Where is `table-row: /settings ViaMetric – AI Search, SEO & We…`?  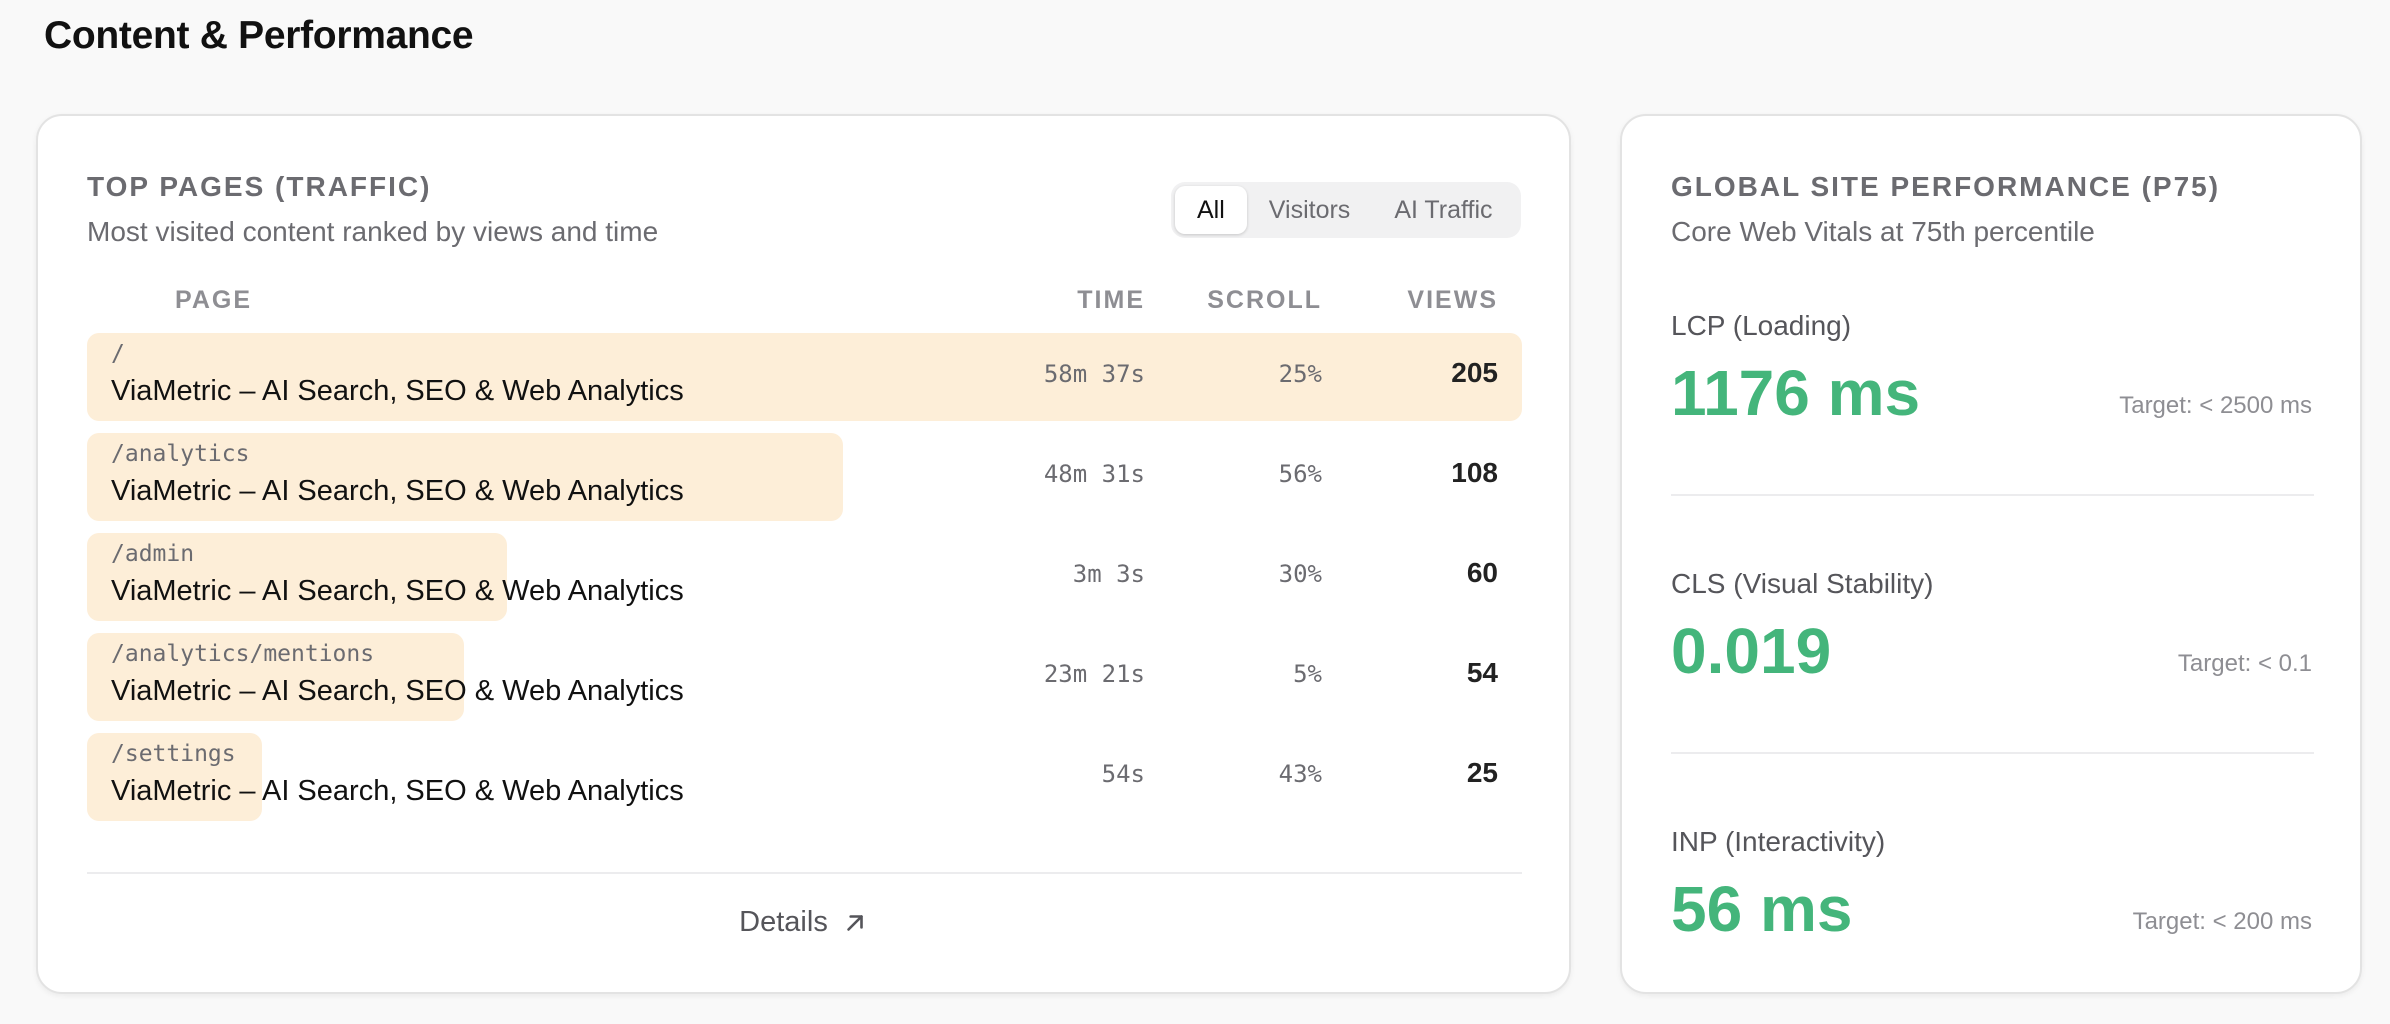
table-row: /settings ViaMetric – AI Search, SEO & We… is located at coordinates (804, 777).